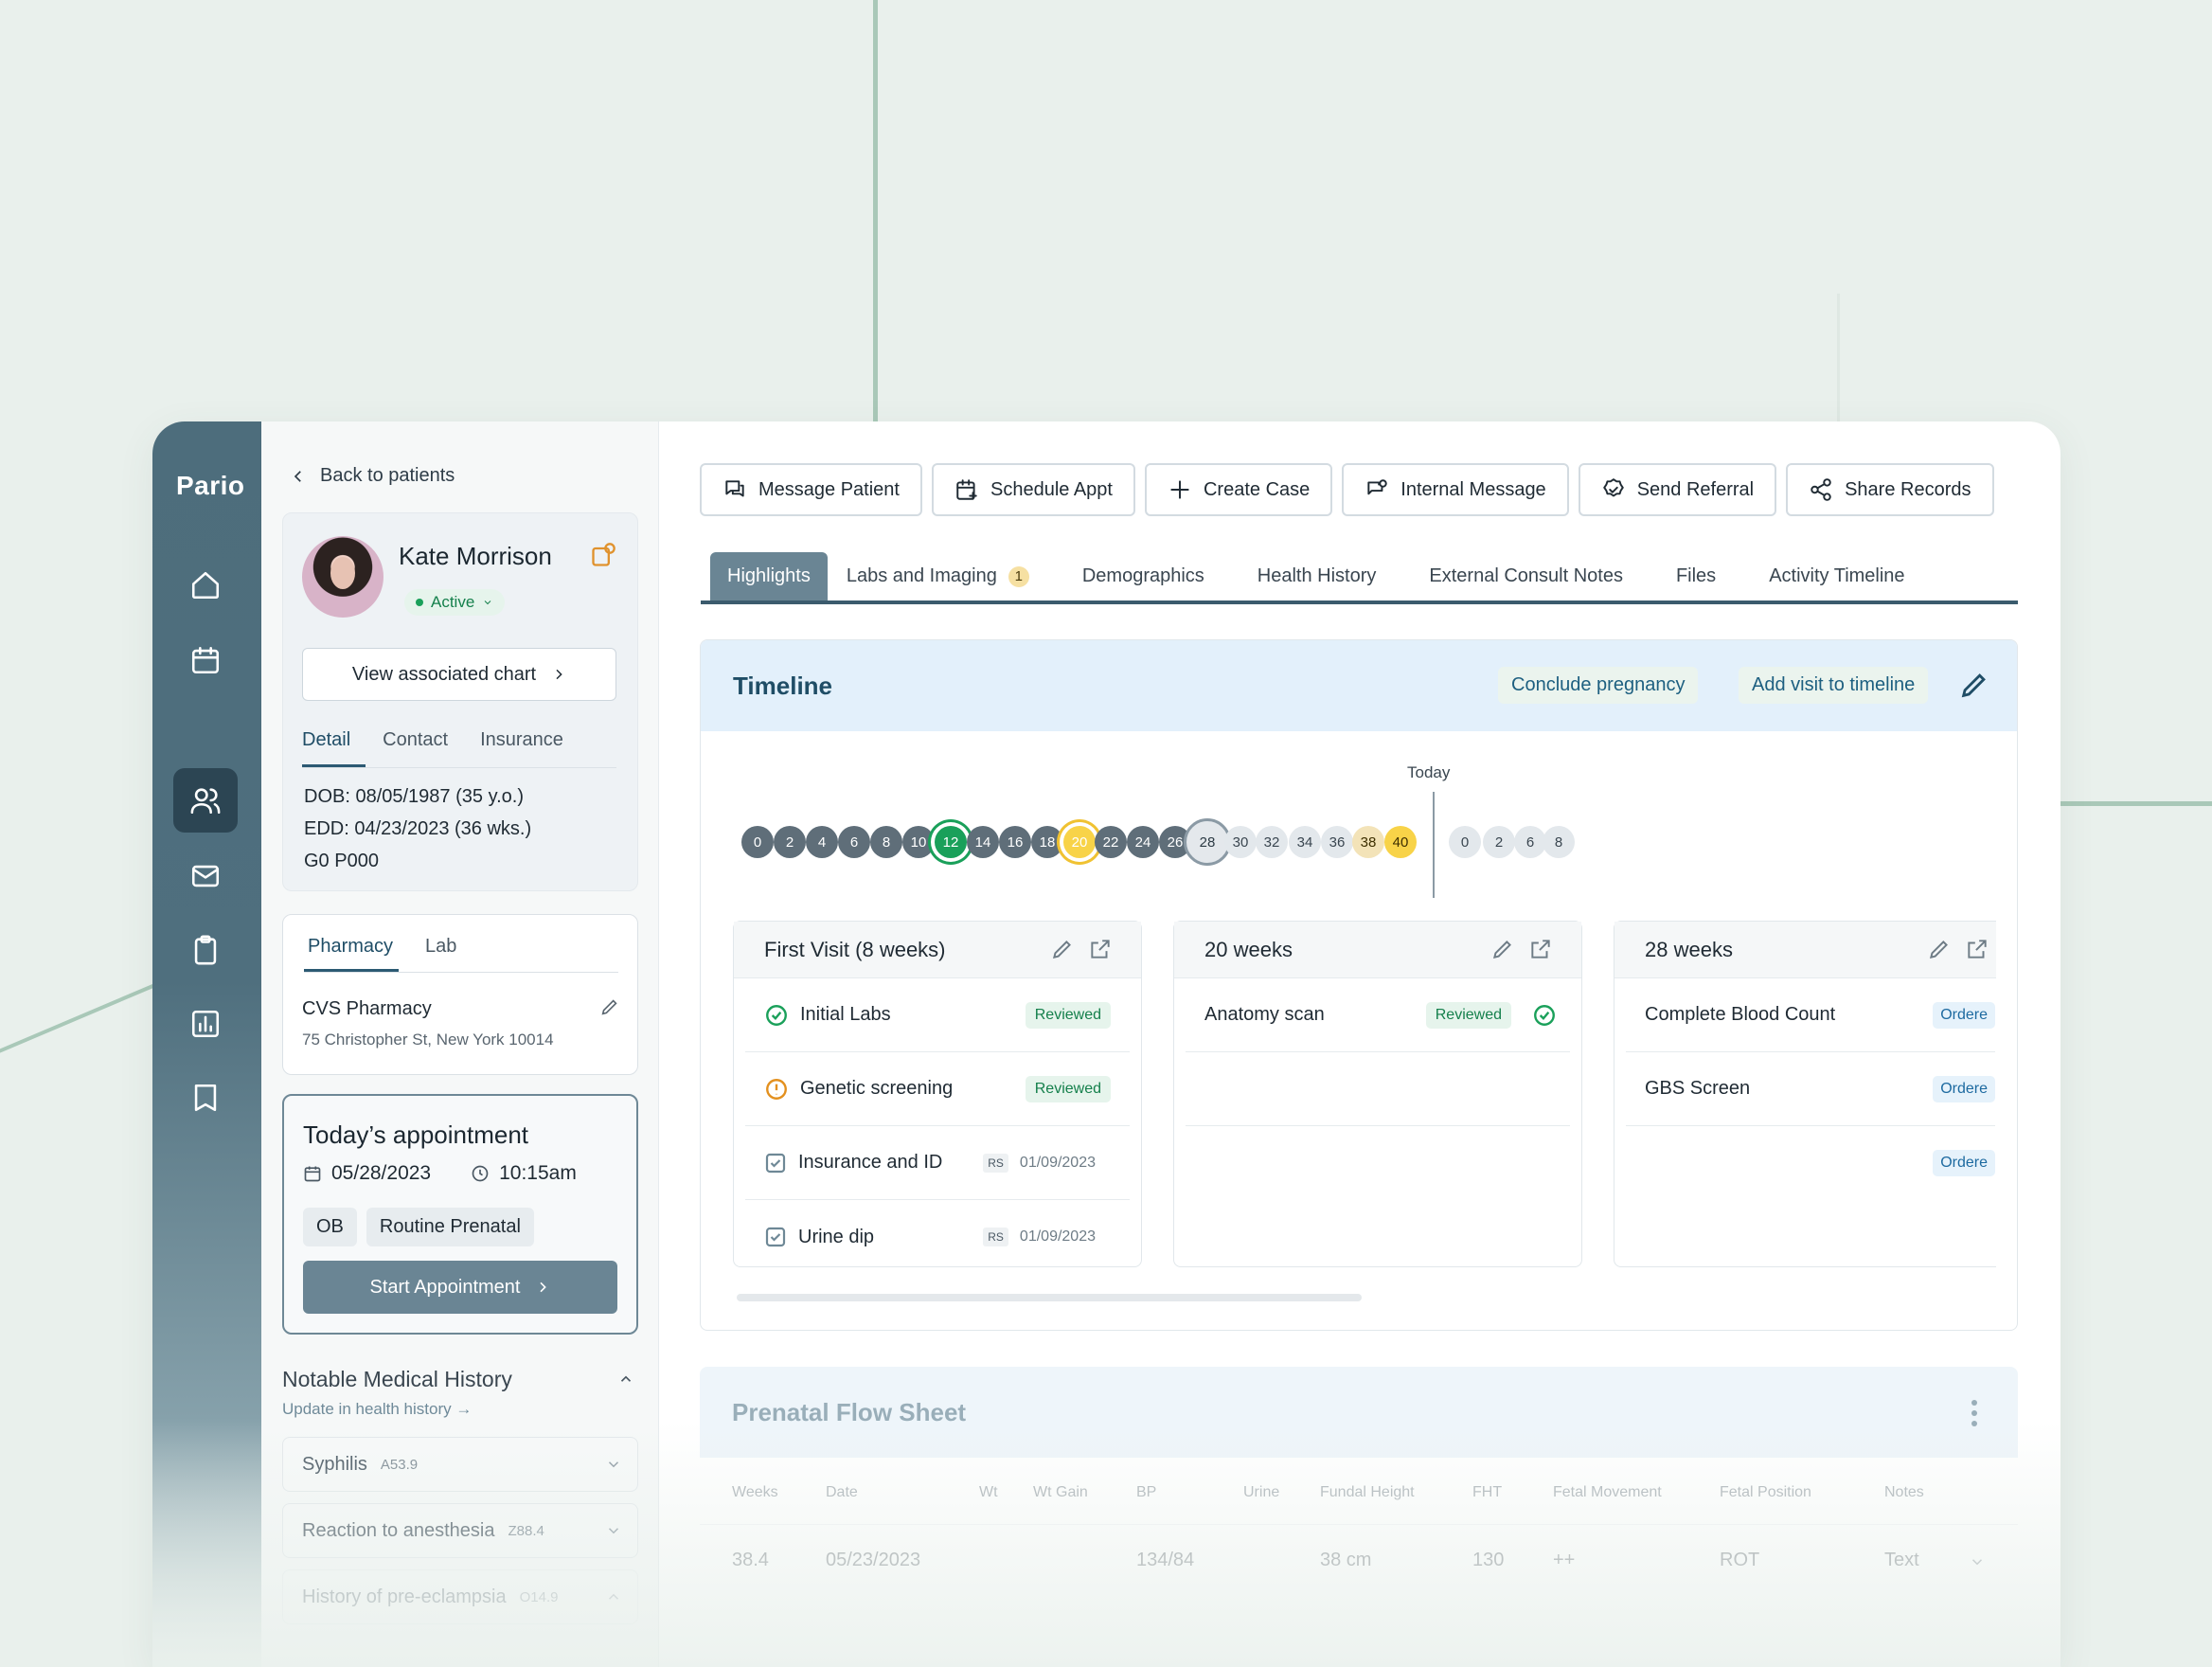  I want to click on create-case-button: Create Case, so click(1238, 489).